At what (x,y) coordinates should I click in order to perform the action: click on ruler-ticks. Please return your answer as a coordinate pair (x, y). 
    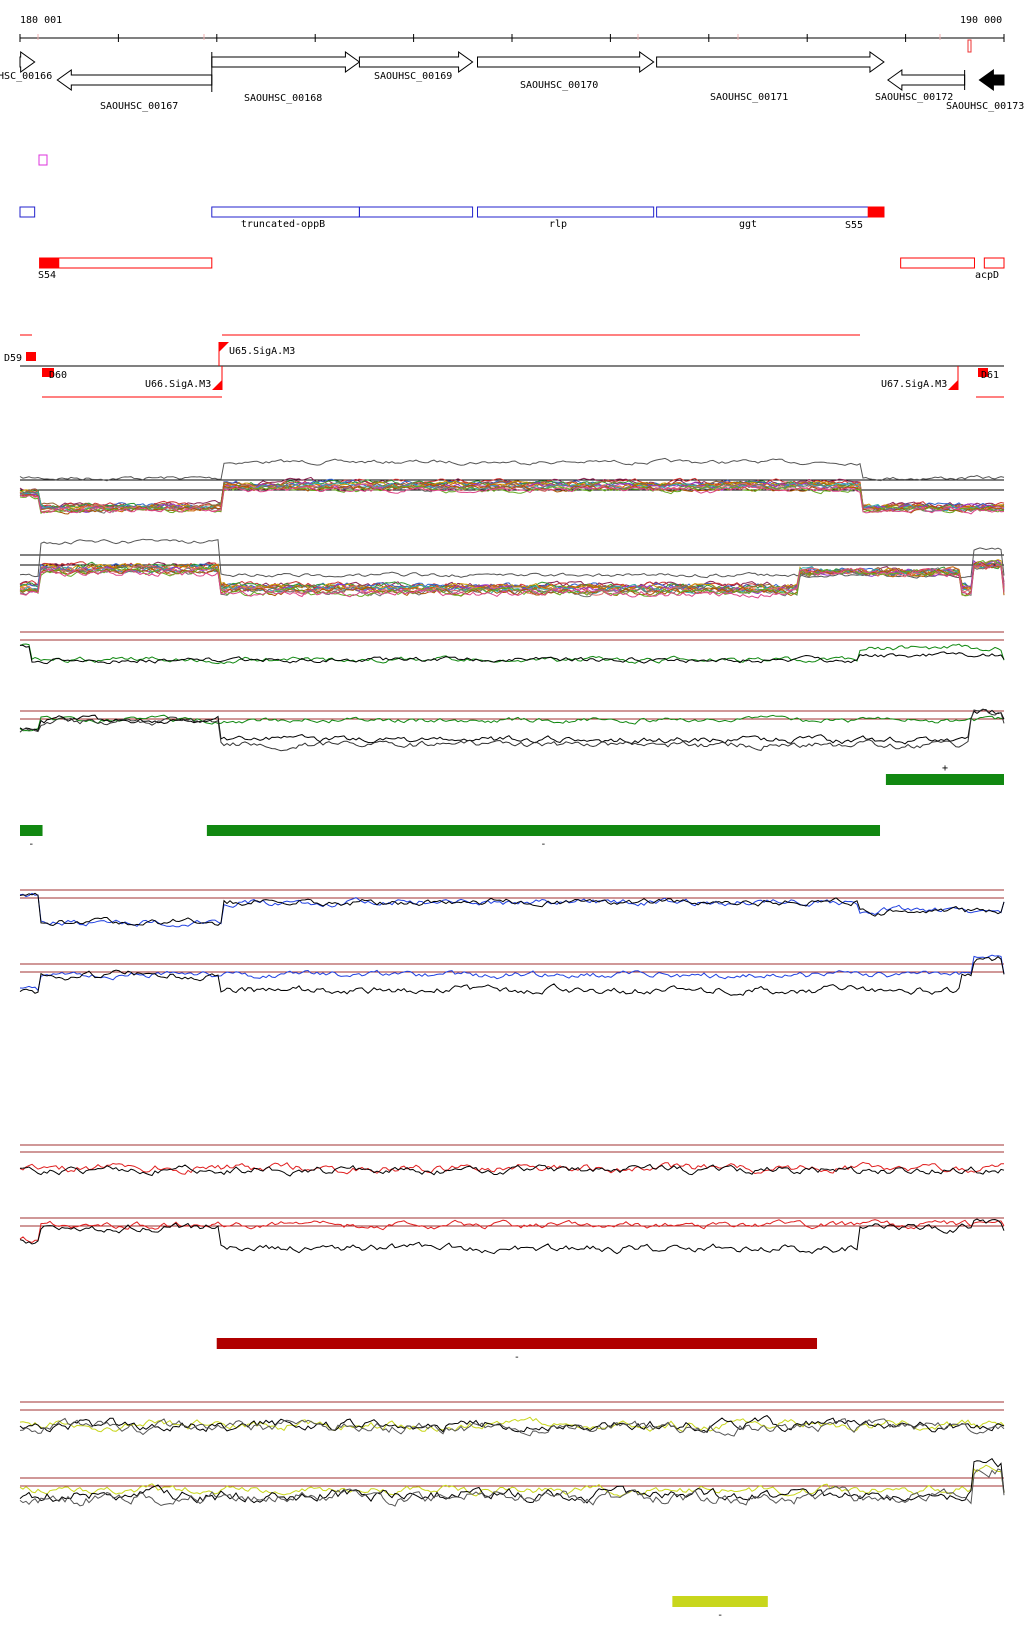
    Looking at the image, I should click on (512, 43).